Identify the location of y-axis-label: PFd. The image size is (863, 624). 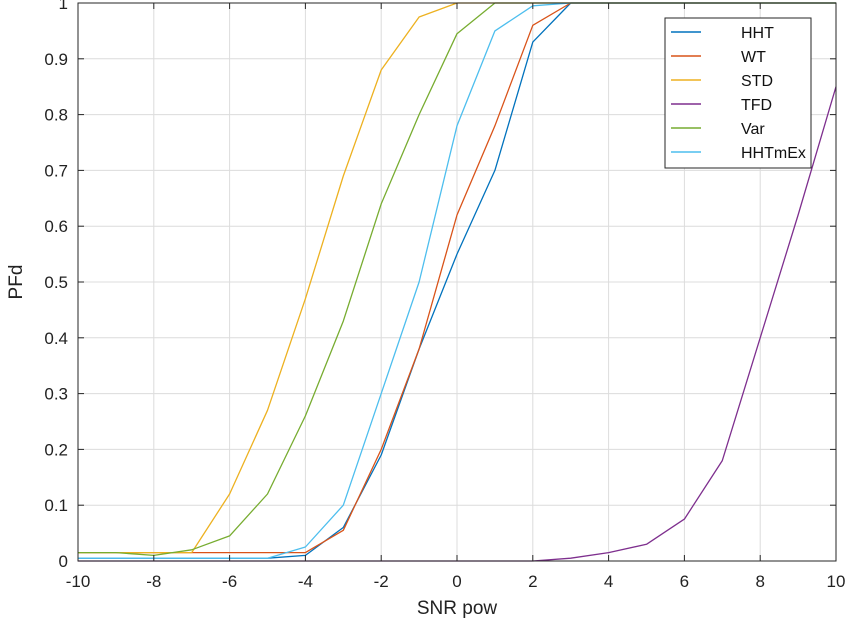
(16, 282).